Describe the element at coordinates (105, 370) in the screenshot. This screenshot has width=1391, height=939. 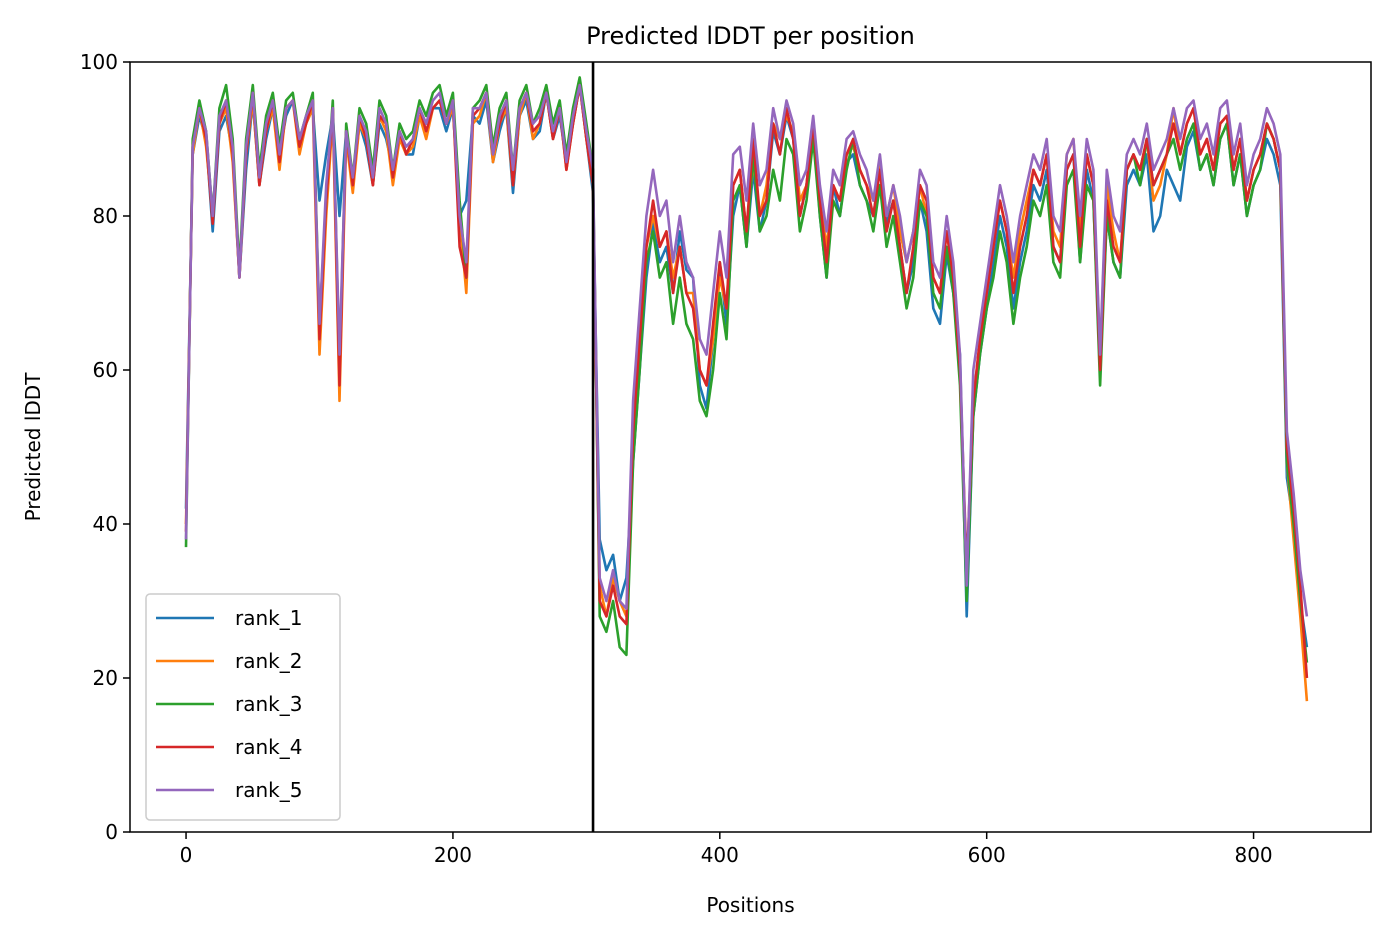
I see `y-tick-label: 60` at that location.